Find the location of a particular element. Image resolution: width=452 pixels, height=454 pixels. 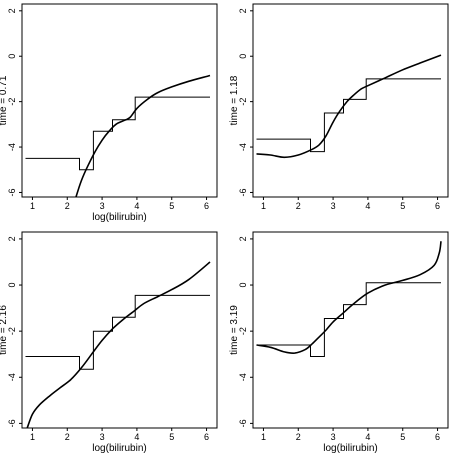

y-axis-label: time = 0.71 is located at coordinates (4, 100).